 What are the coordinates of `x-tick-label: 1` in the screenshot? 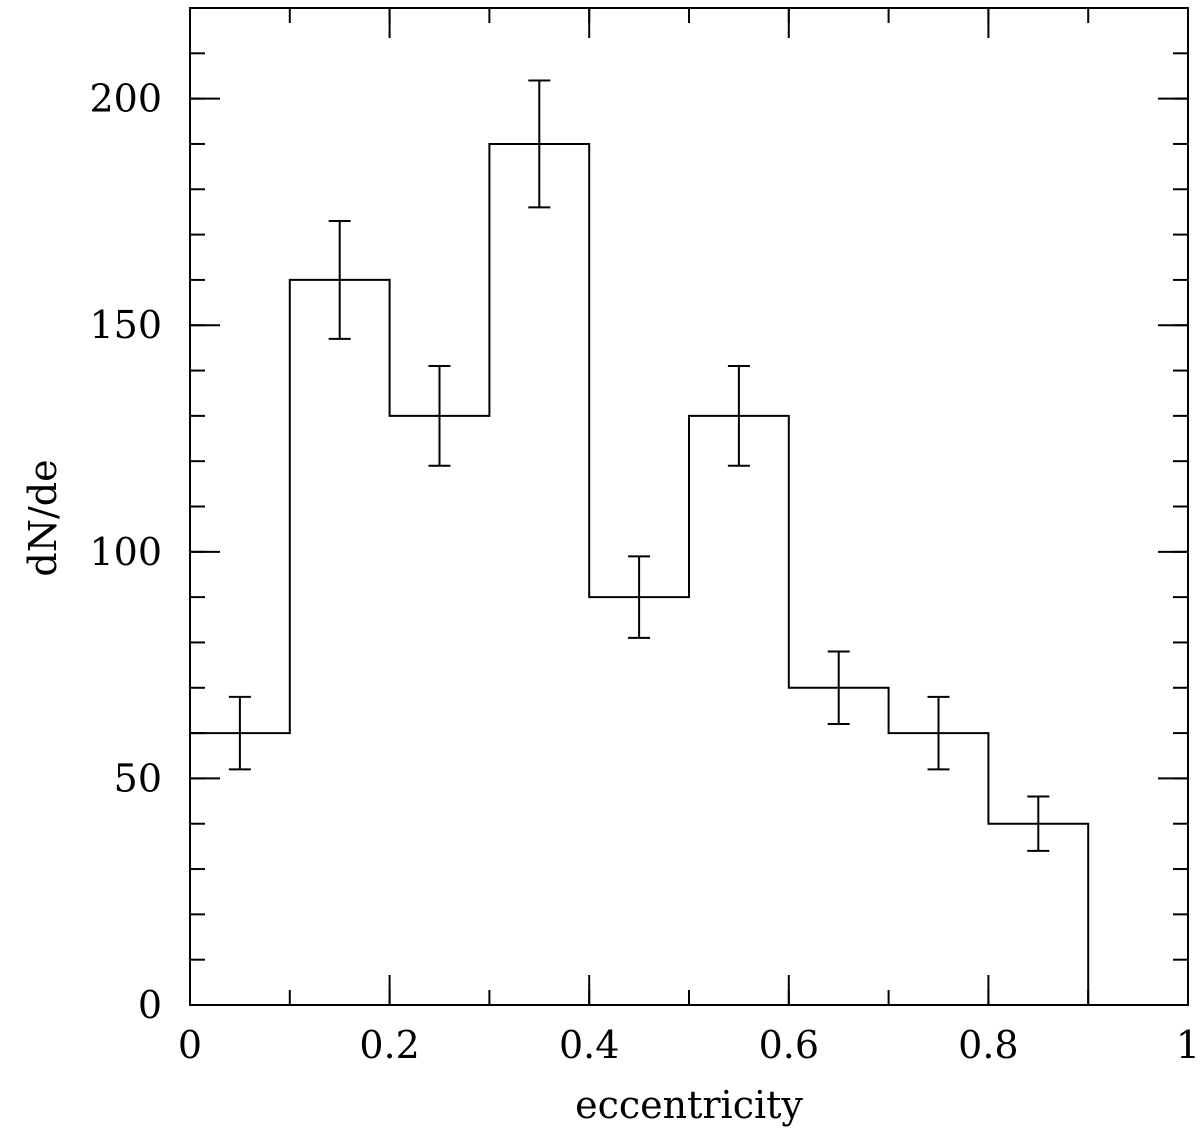 It's located at (1188, 1045).